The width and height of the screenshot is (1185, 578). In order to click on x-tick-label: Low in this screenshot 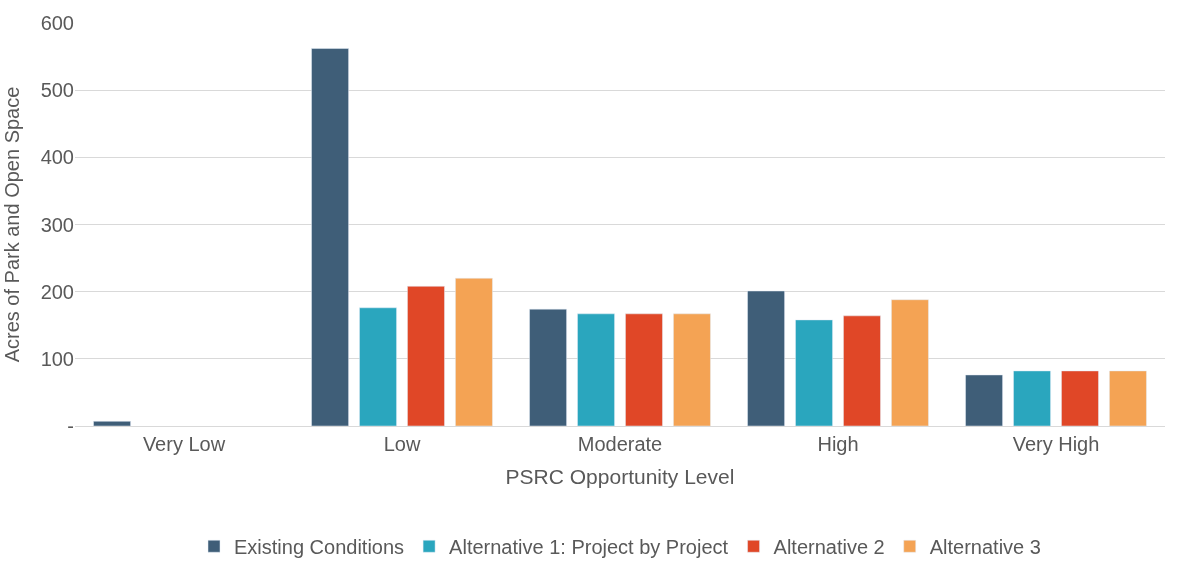, I will do `click(402, 444)`.